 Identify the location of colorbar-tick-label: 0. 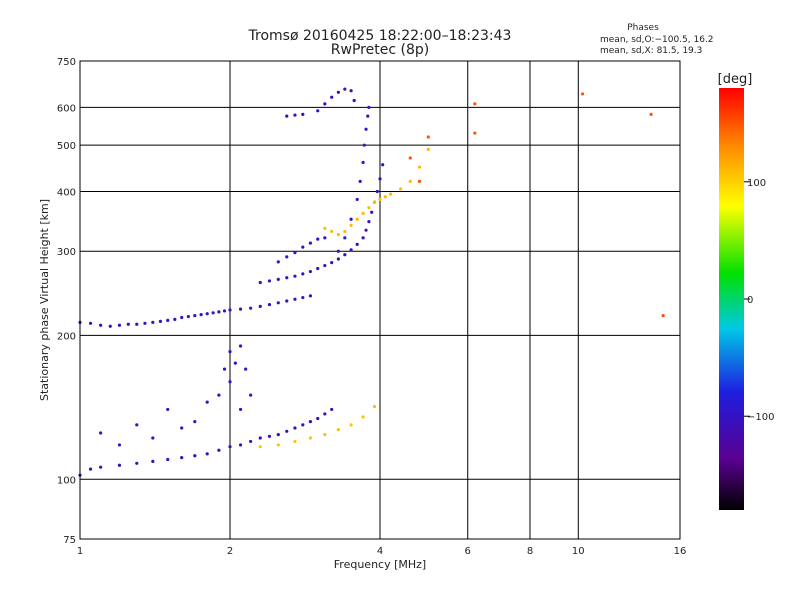
(750, 300).